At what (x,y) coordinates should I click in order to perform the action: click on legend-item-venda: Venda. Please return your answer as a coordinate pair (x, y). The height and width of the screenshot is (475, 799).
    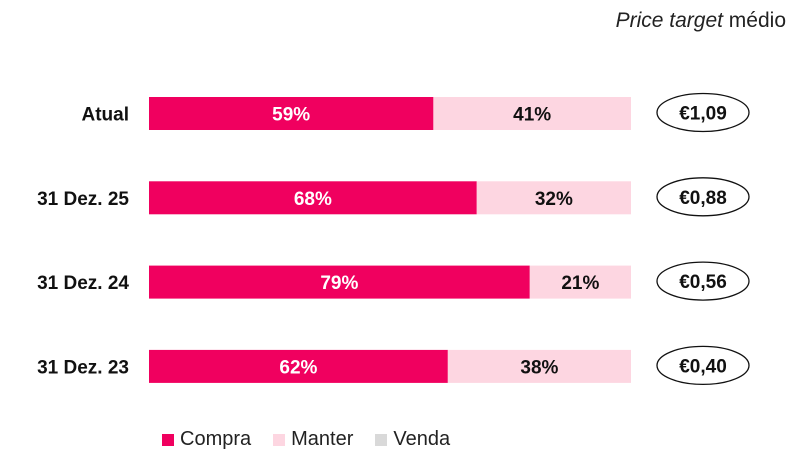
    Looking at the image, I should click on (412, 439).